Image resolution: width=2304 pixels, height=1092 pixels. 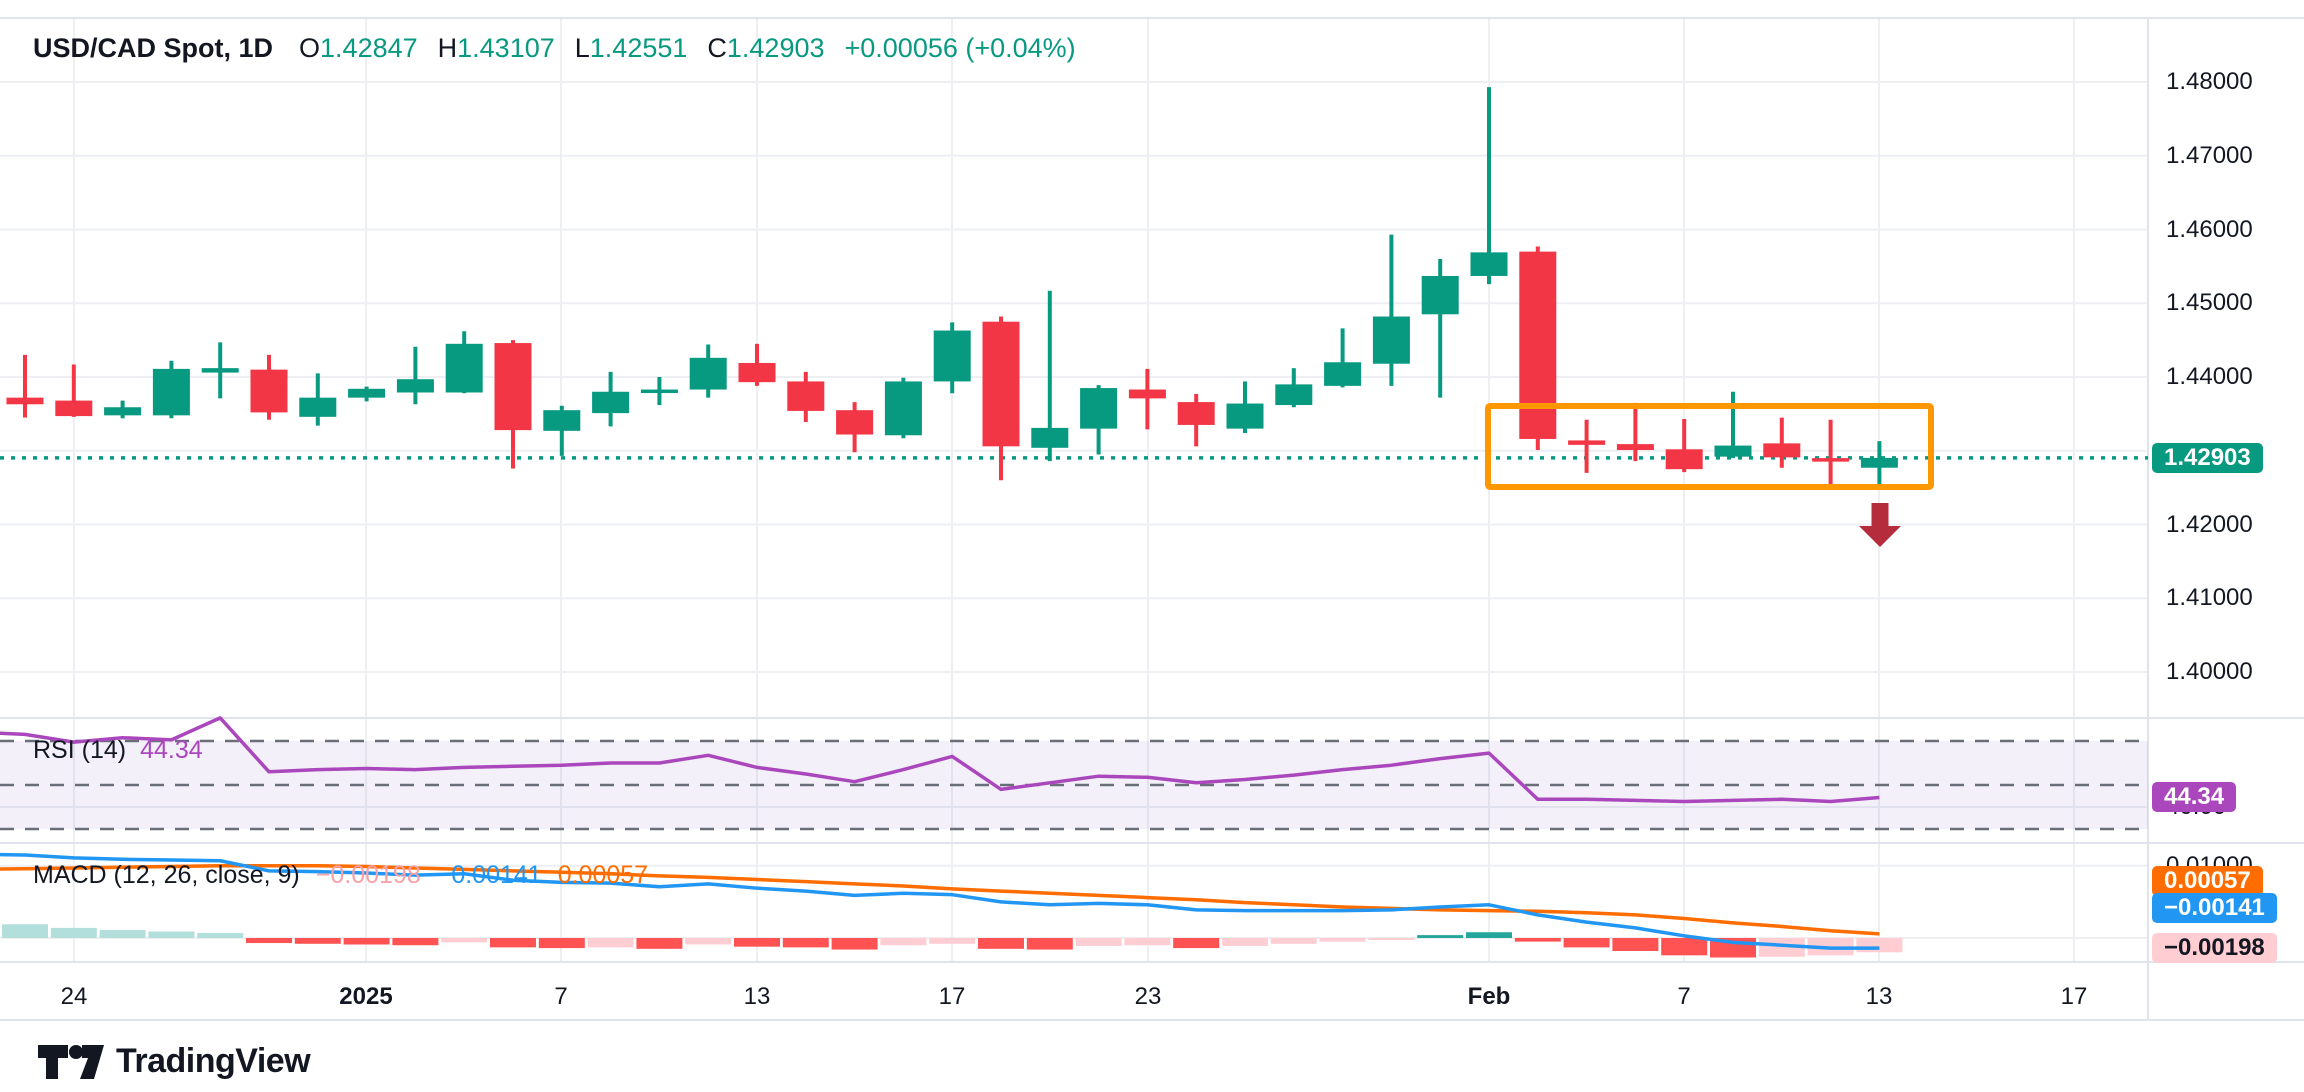 I want to click on macd-line, so click(x=940, y=901).